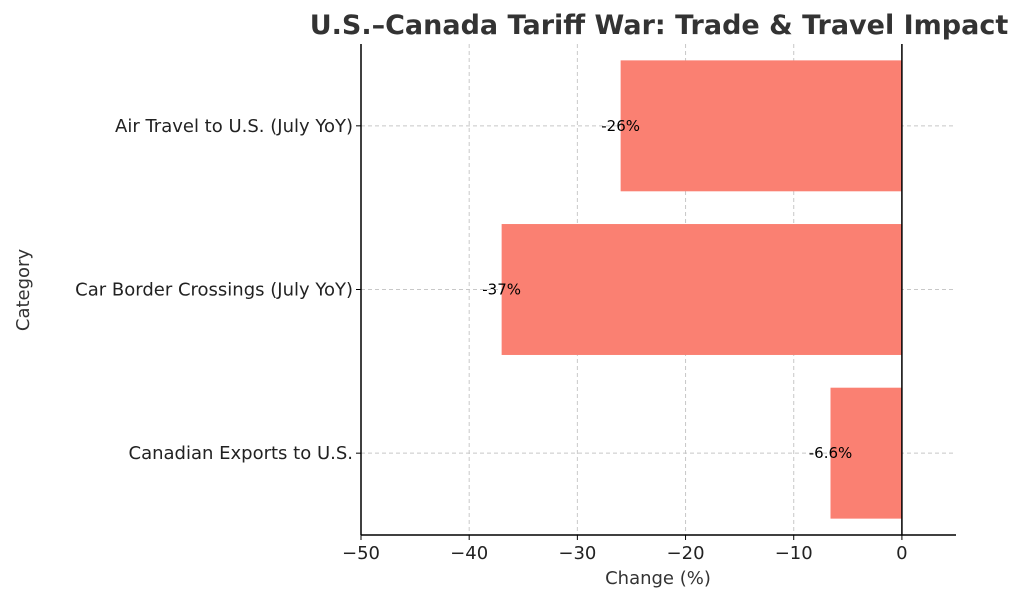  Describe the element at coordinates (686, 553) in the screenshot. I see `x-tick-label: −20` at that location.